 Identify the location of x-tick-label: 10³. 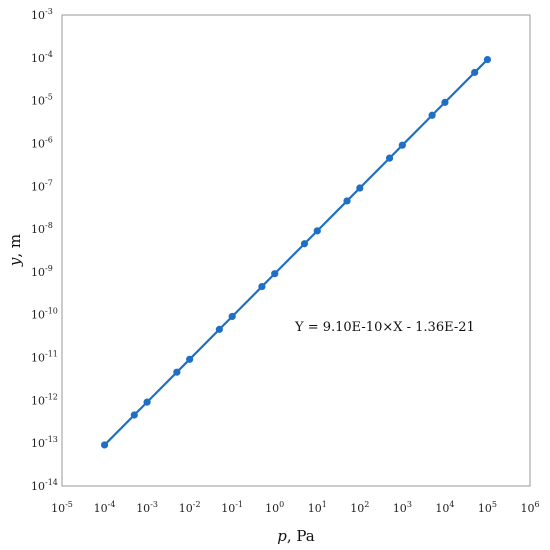
(402, 507).